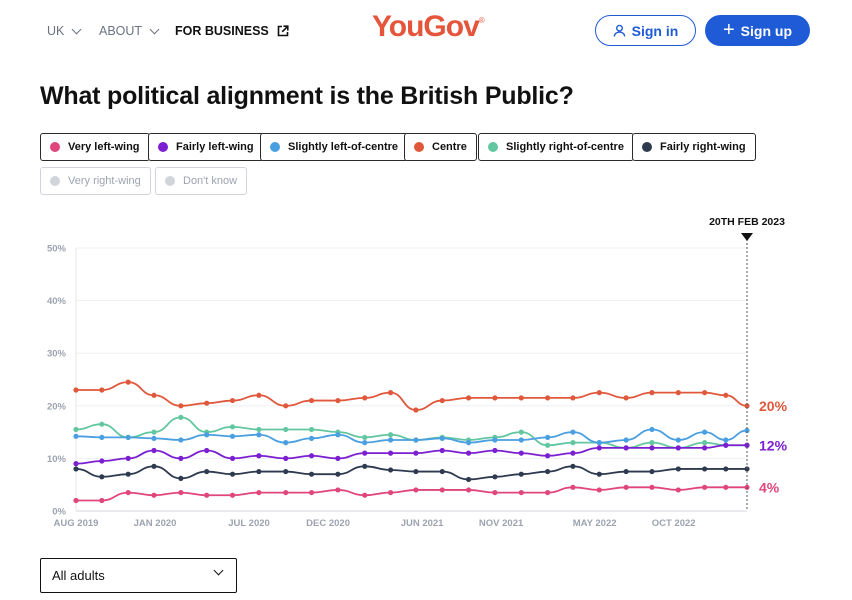  I want to click on nav-about: ABOUT, so click(129, 31).